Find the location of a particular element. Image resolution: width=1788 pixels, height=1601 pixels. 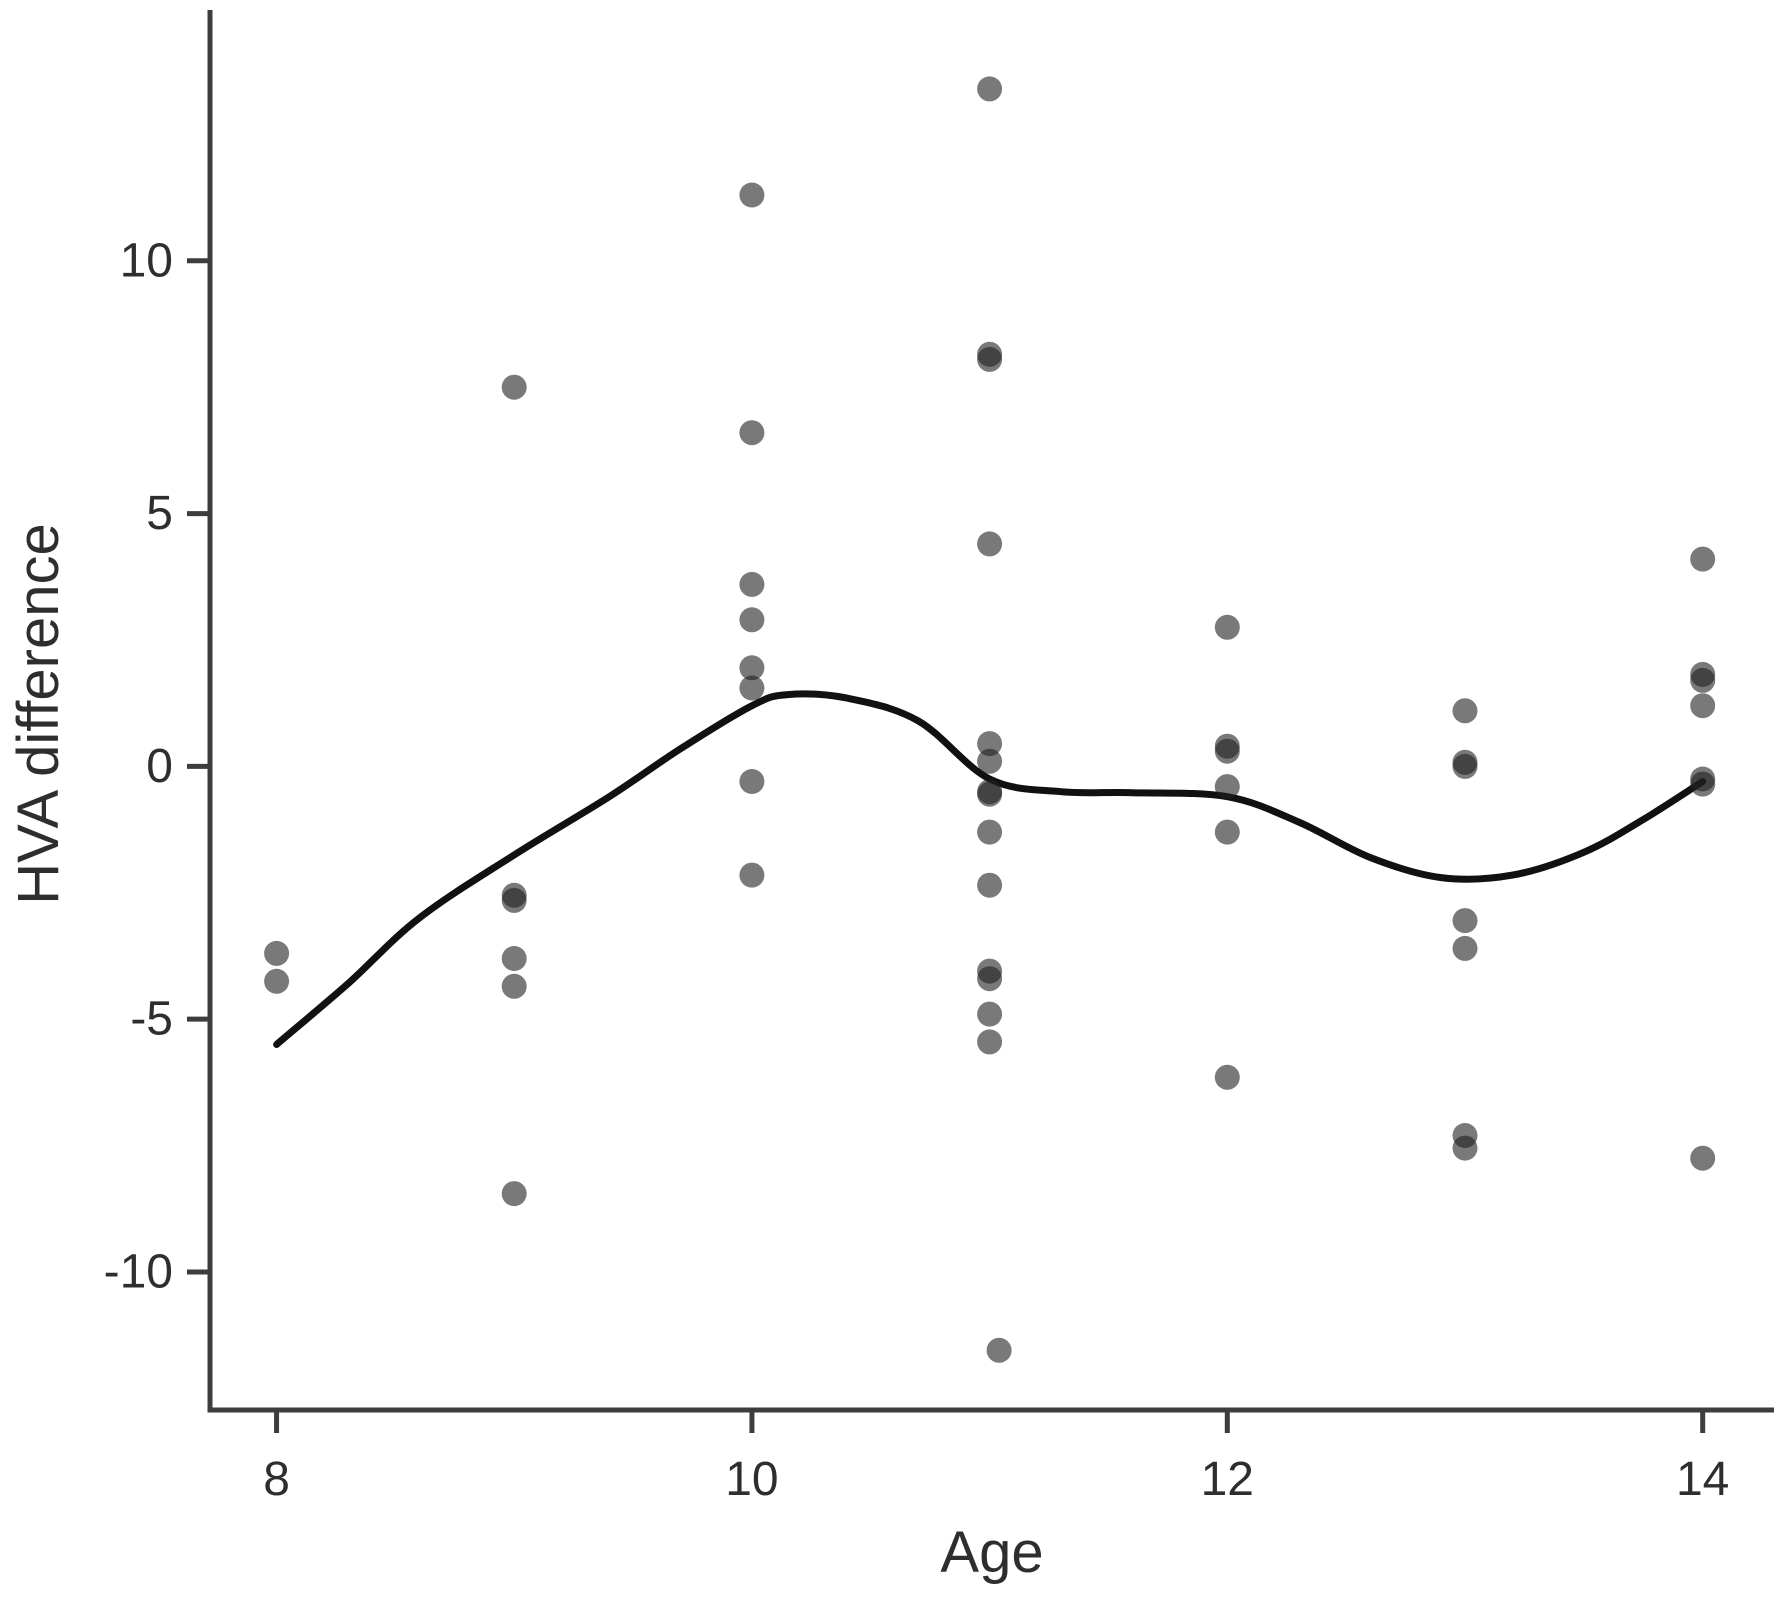

x-tick-label: 14 is located at coordinates (1702, 1479).